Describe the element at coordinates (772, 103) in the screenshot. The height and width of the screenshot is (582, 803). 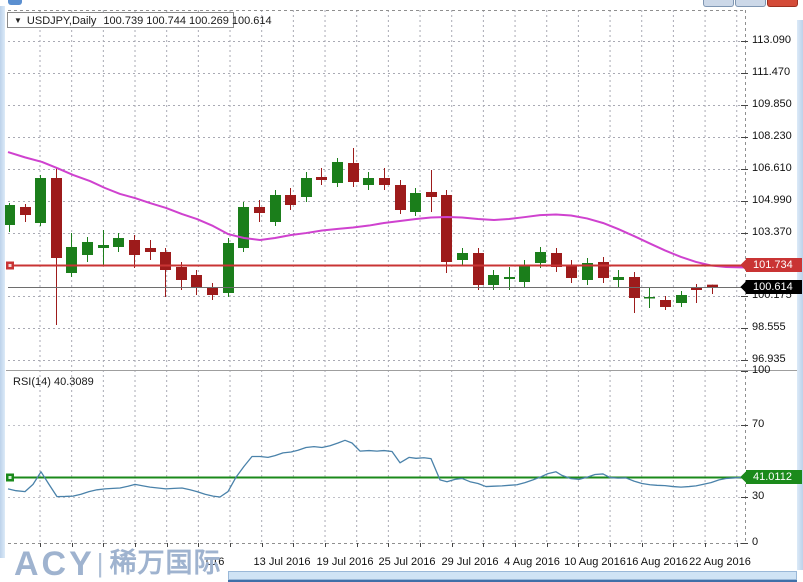
I see `price-axis-label: 109.850` at that location.